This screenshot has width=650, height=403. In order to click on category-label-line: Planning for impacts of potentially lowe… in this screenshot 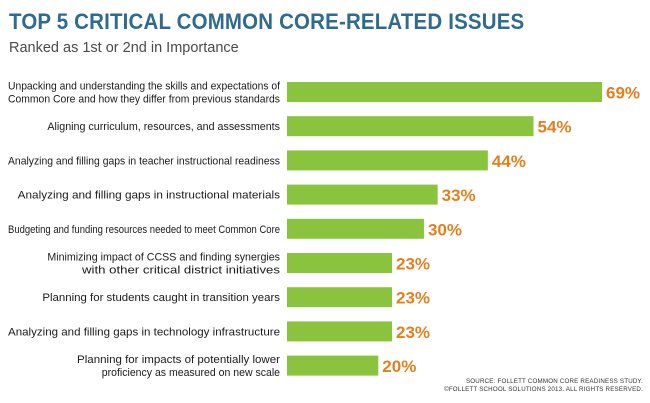, I will do `click(178, 360)`.